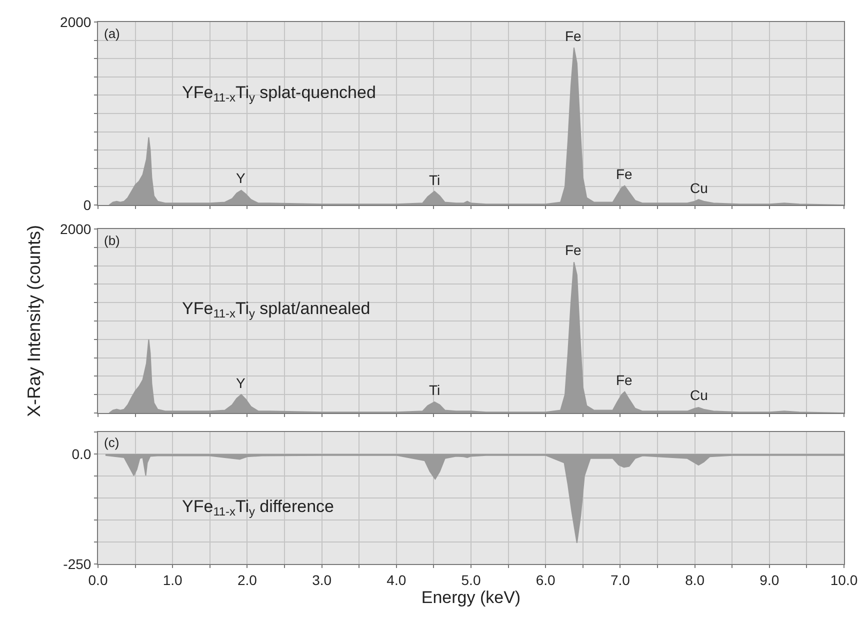 The image size is (864, 621). I want to click on y-tick-label: -250, so click(77, 564).